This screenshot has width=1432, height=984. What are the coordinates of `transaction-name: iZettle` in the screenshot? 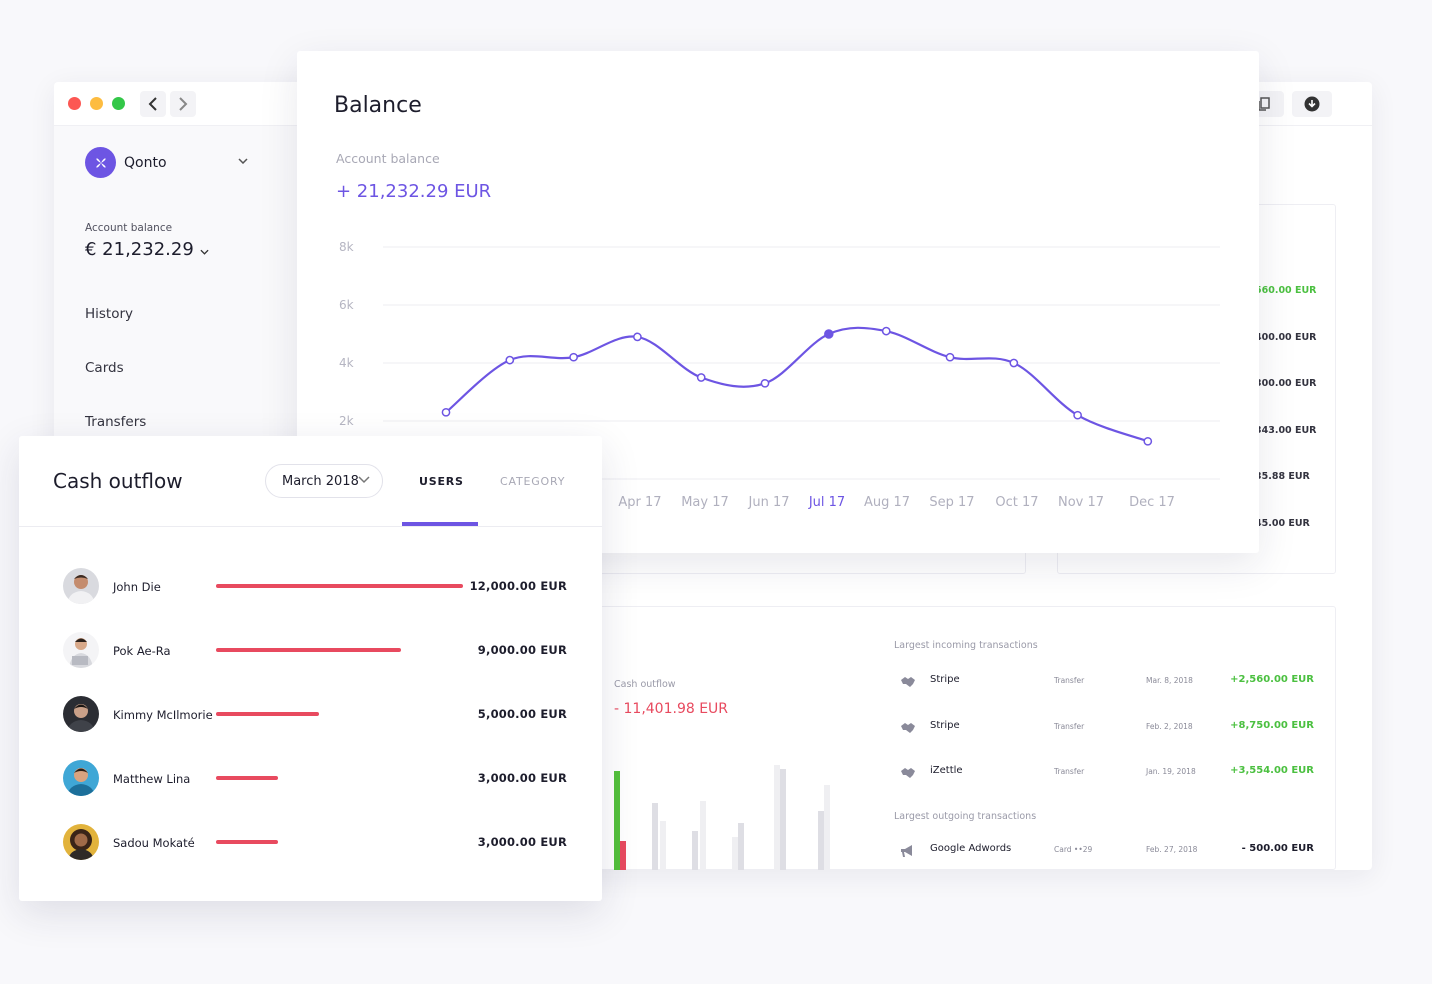 It's located at (946, 770).